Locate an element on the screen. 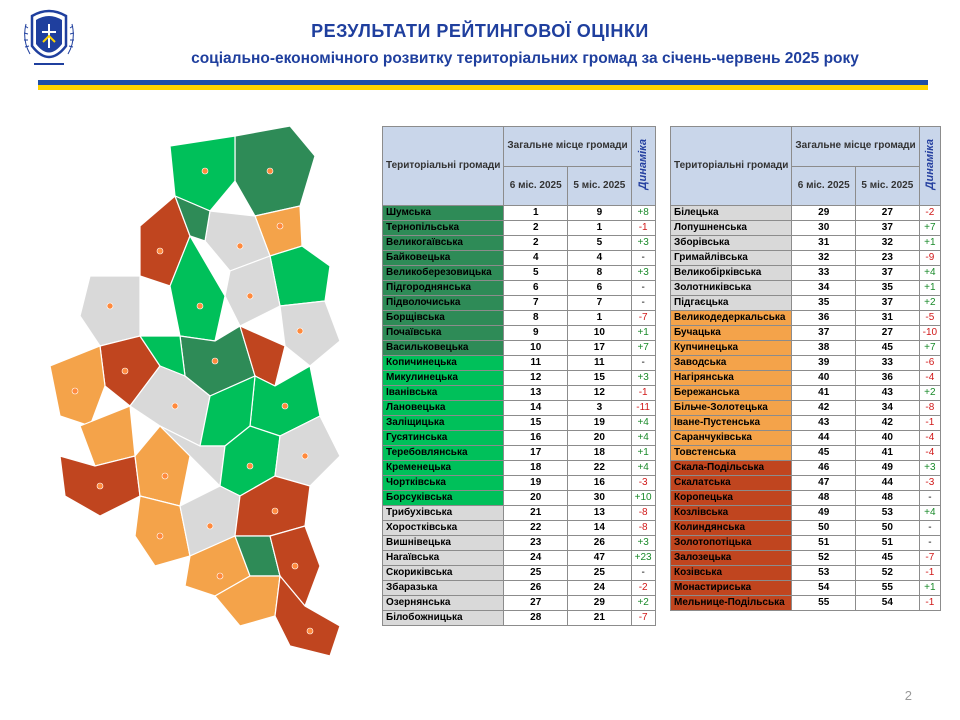  rank-6-month: 9 is located at coordinates (536, 333).